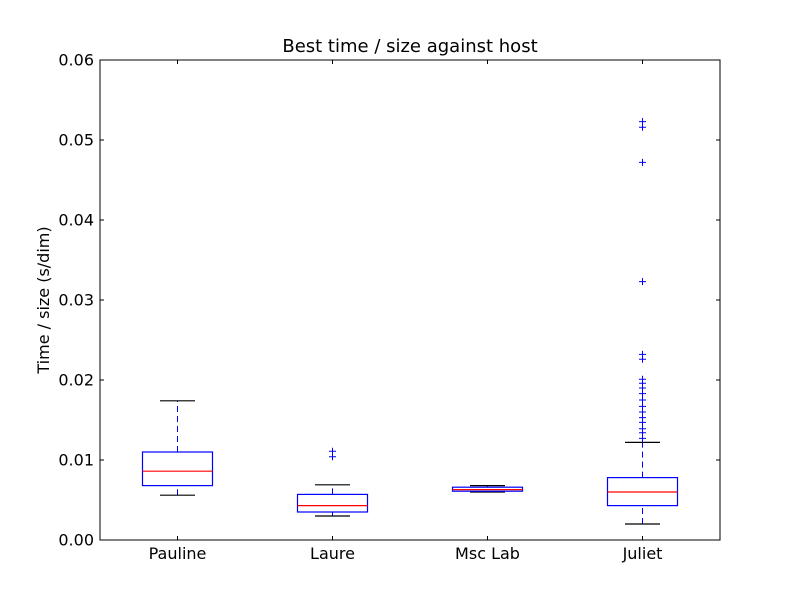 The width and height of the screenshot is (800, 600). What do you see at coordinates (43, 300) in the screenshot?
I see `y-axis-label: Time / size (s/dim)` at bounding box center [43, 300].